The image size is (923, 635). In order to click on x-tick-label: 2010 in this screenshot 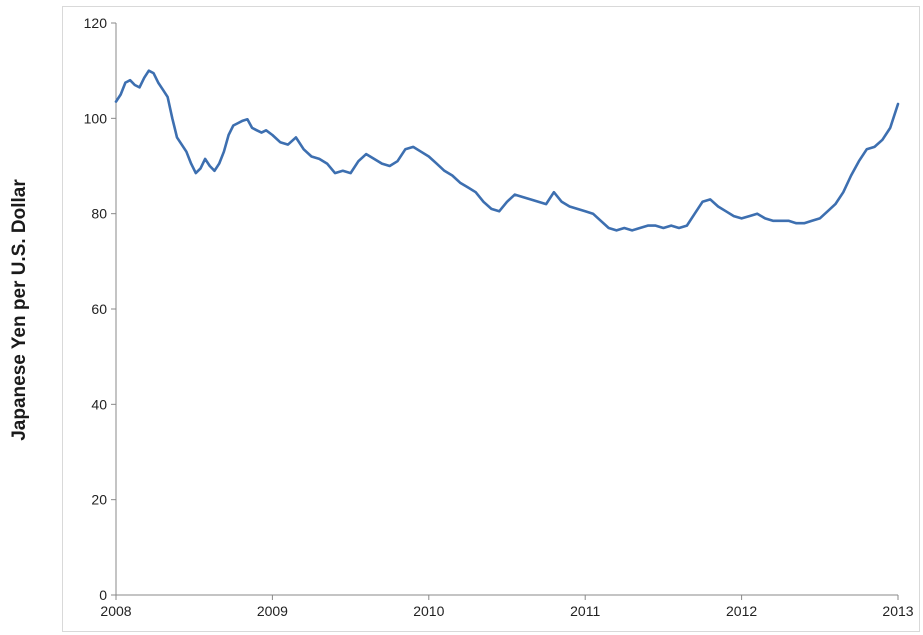, I will do `click(428, 611)`.